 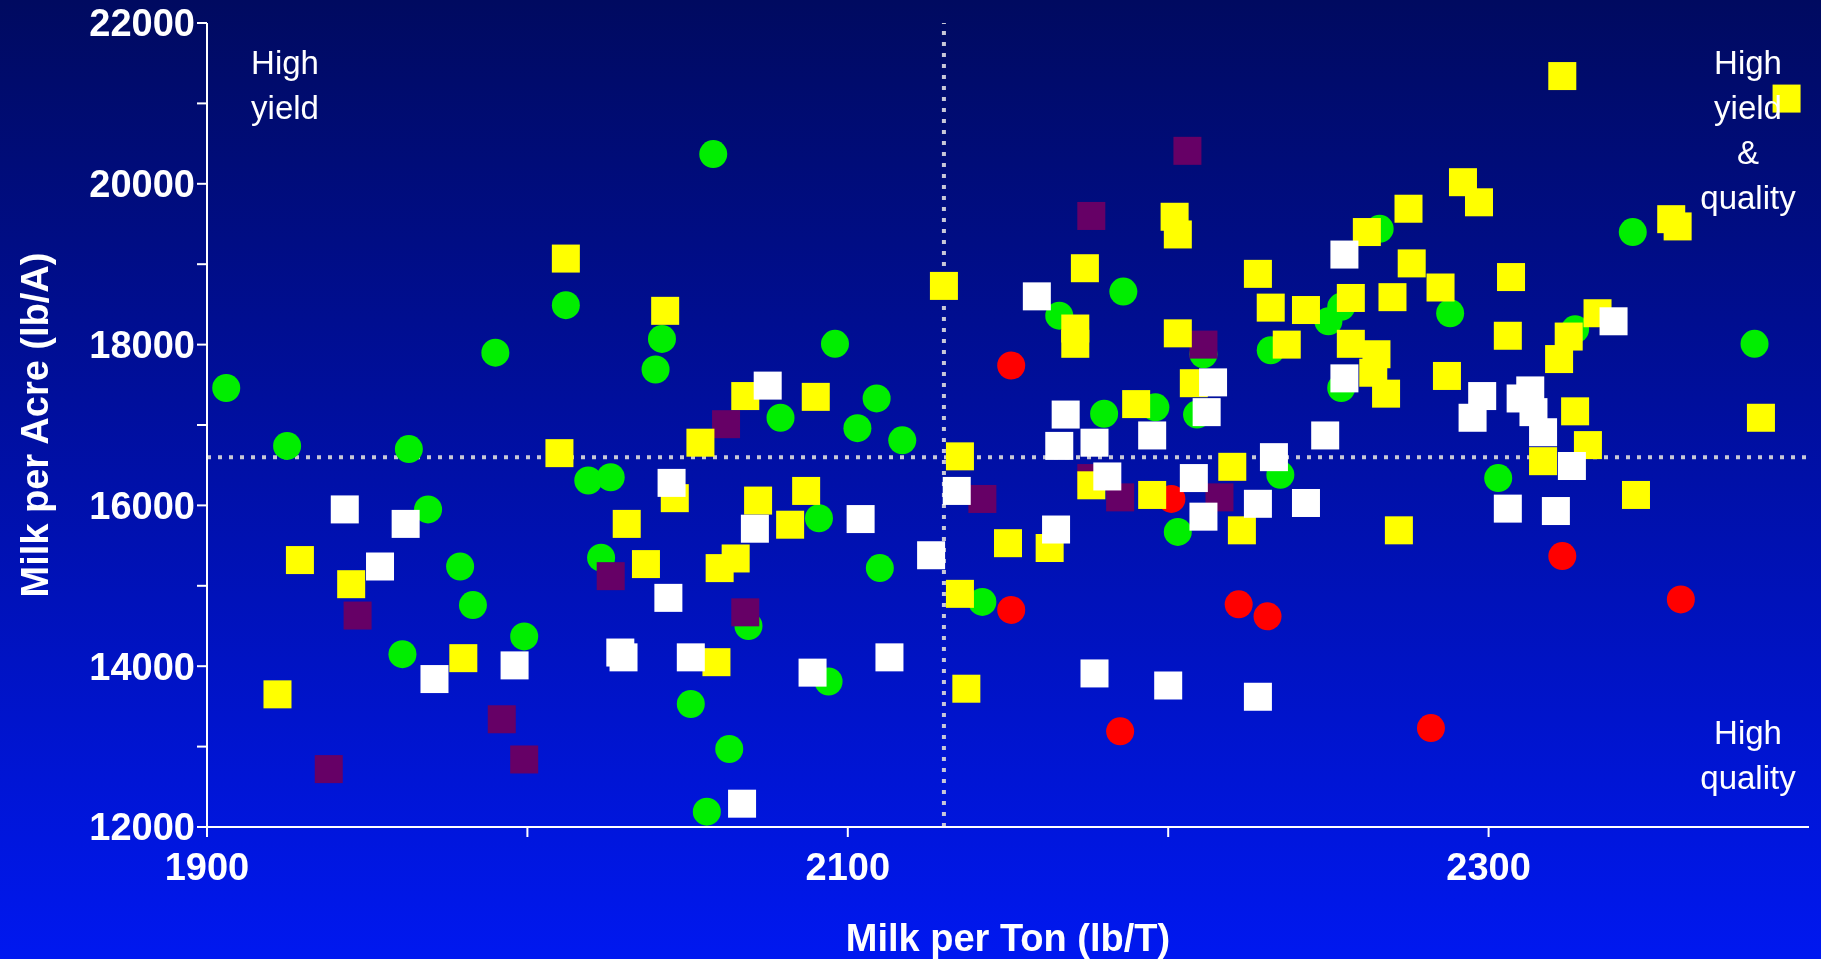 I want to click on y-tick-label: 14000, so click(x=142, y=666).